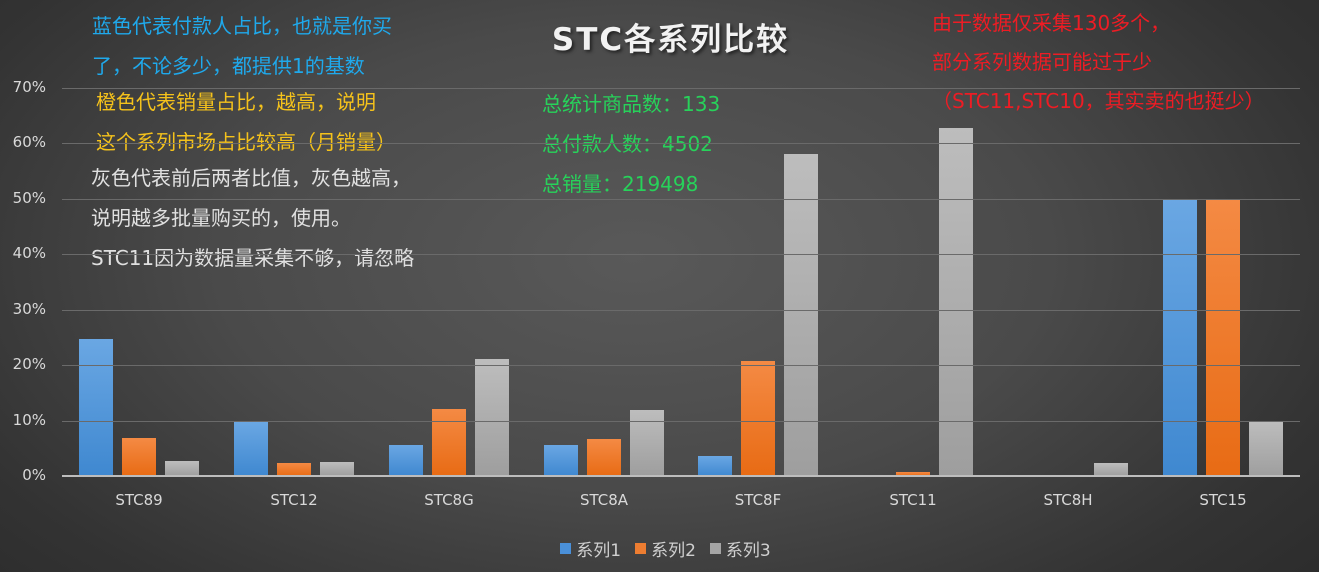 The width and height of the screenshot is (1319, 572). I want to click on y-tick-label: 30%, so click(29, 309).